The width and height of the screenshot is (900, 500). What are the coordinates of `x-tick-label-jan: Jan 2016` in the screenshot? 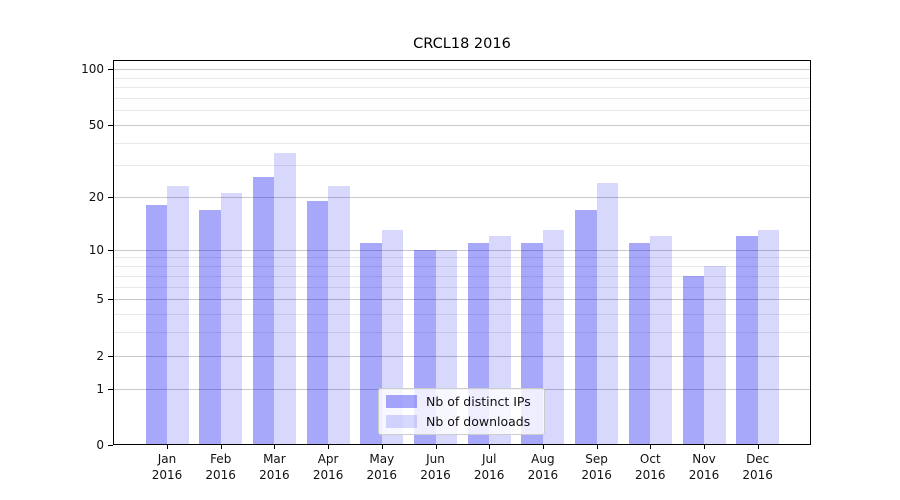 It's located at (167, 467).